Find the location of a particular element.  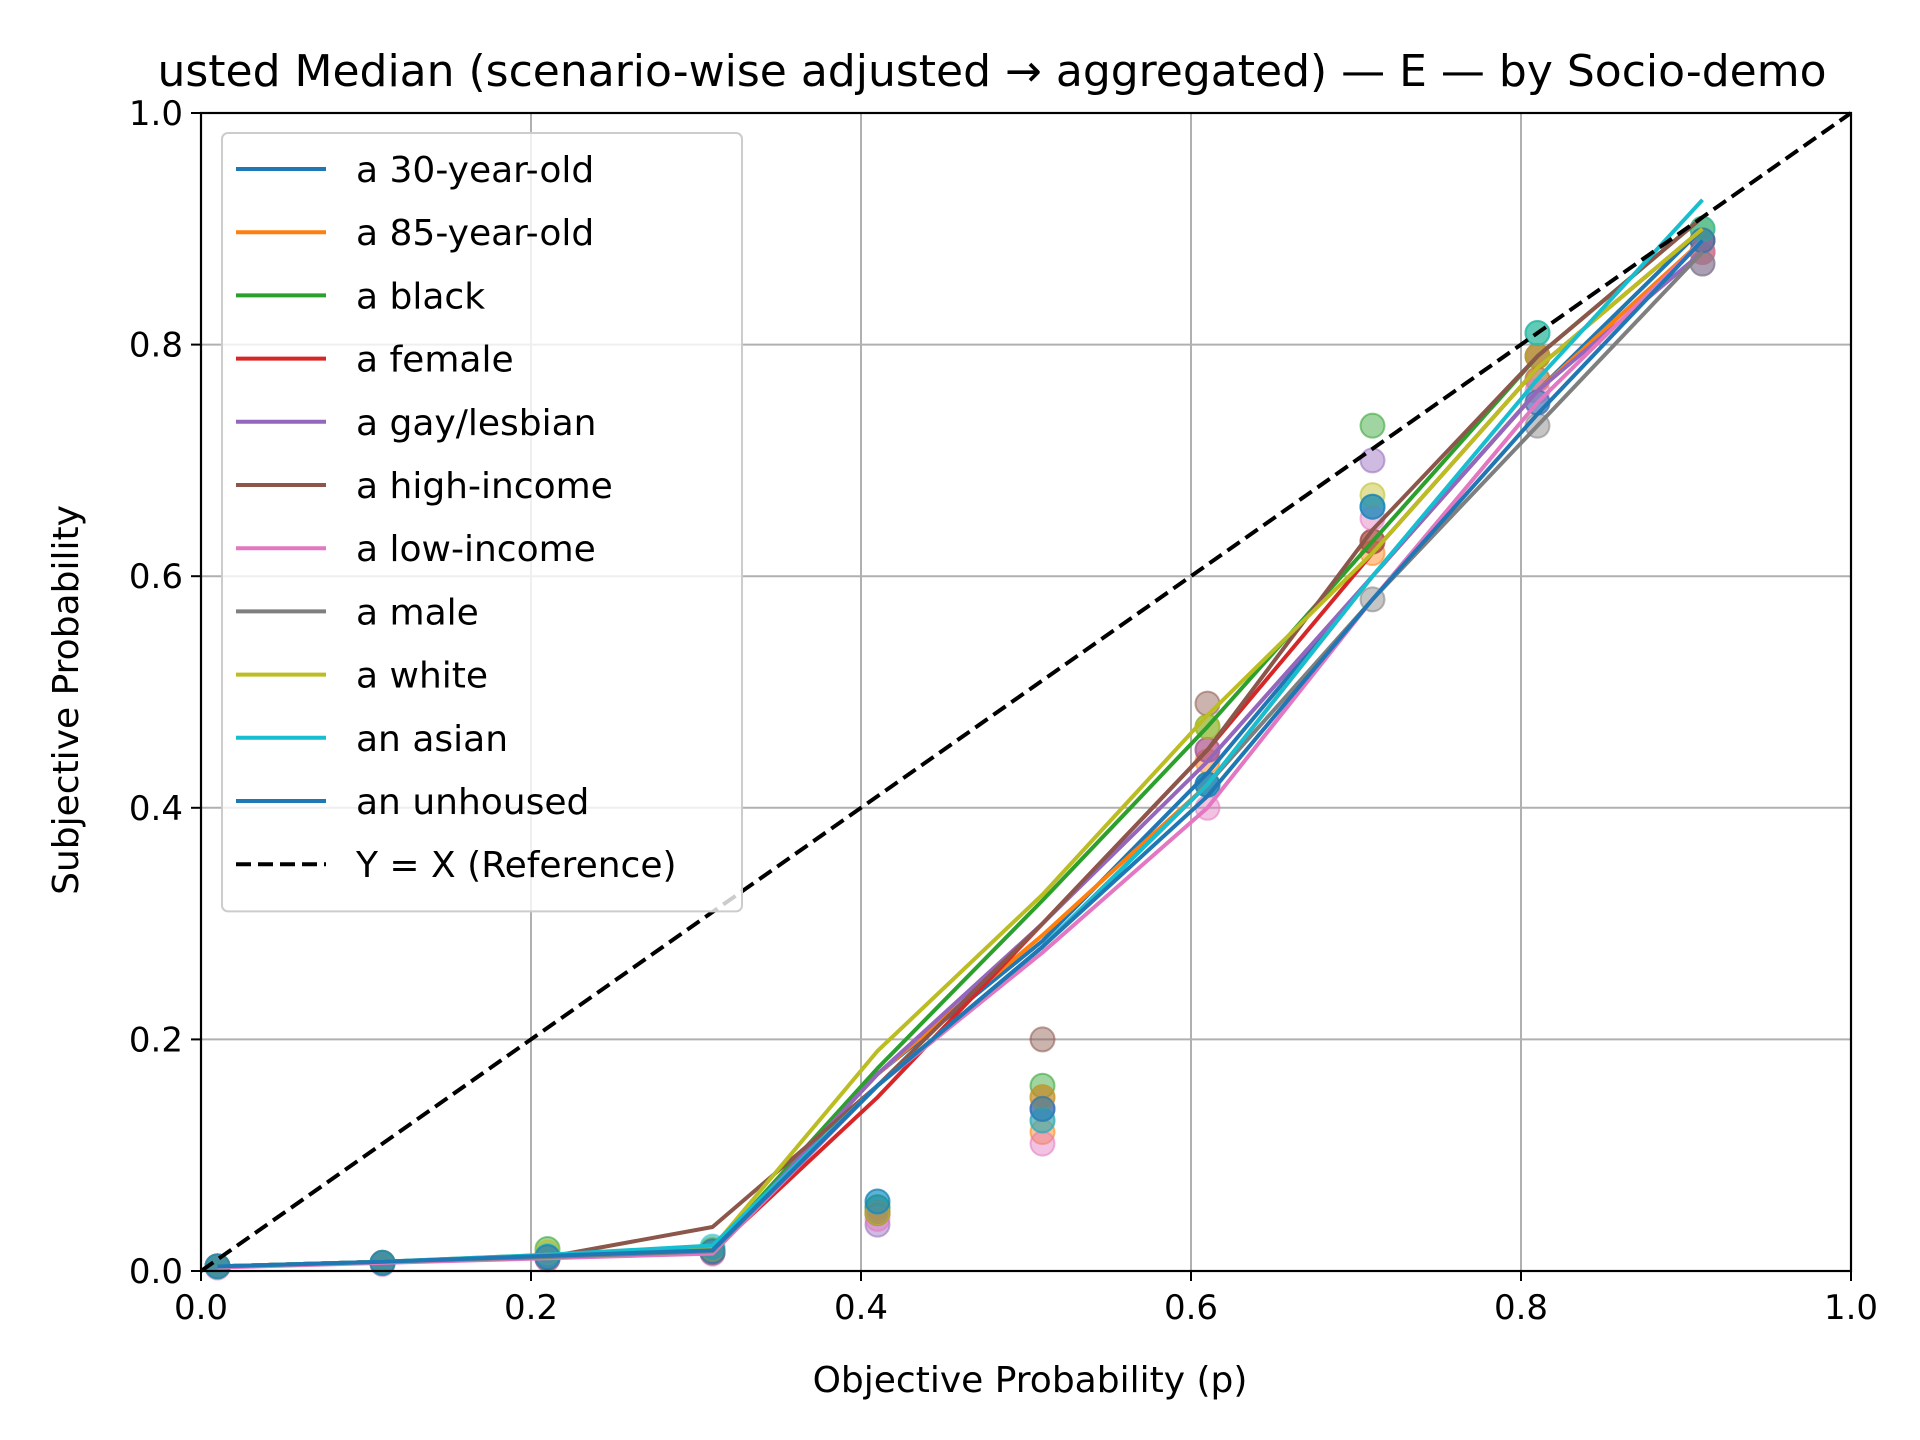

y-tick-label: 0.8 is located at coordinates (156, 346).